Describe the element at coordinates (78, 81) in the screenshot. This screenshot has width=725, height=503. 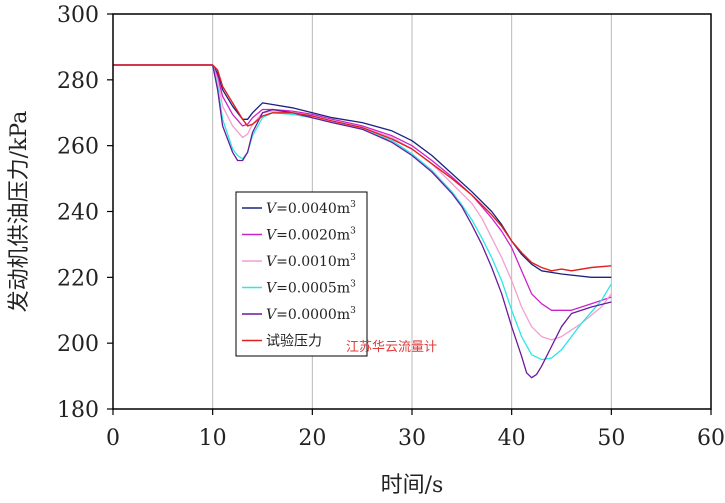
I see `y-tick-label-280: 280` at that location.